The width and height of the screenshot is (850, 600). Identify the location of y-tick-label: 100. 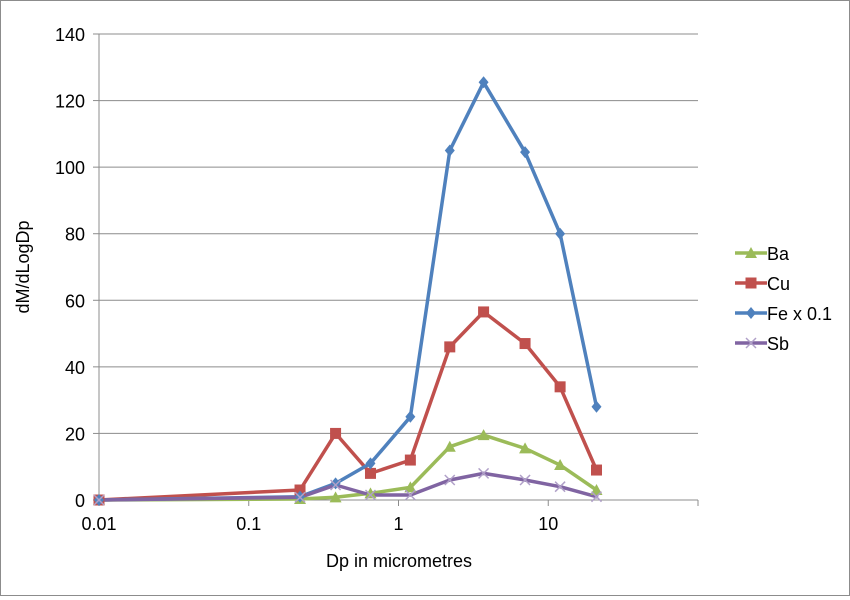
(70, 168).